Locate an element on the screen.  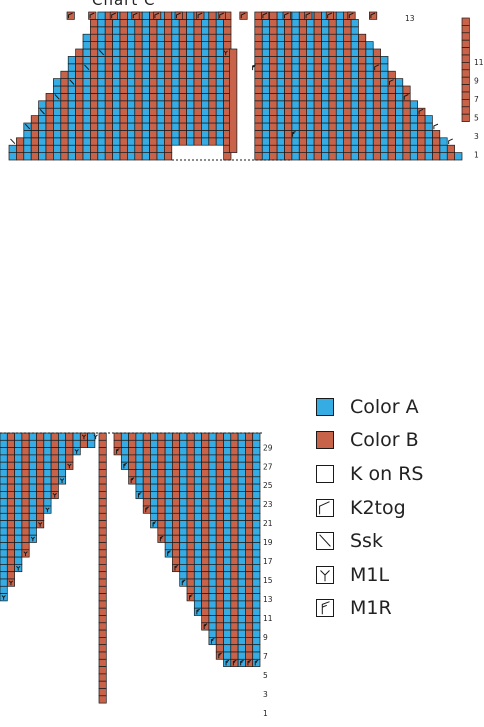
legend-label: Color A is located at coordinates (384, 406).